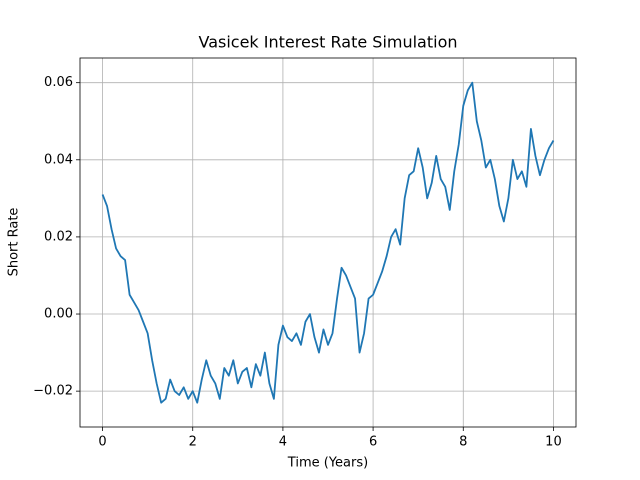 This screenshot has width=640, height=480. Describe the element at coordinates (193, 442) in the screenshot. I see `x-tick-label: 2` at that location.